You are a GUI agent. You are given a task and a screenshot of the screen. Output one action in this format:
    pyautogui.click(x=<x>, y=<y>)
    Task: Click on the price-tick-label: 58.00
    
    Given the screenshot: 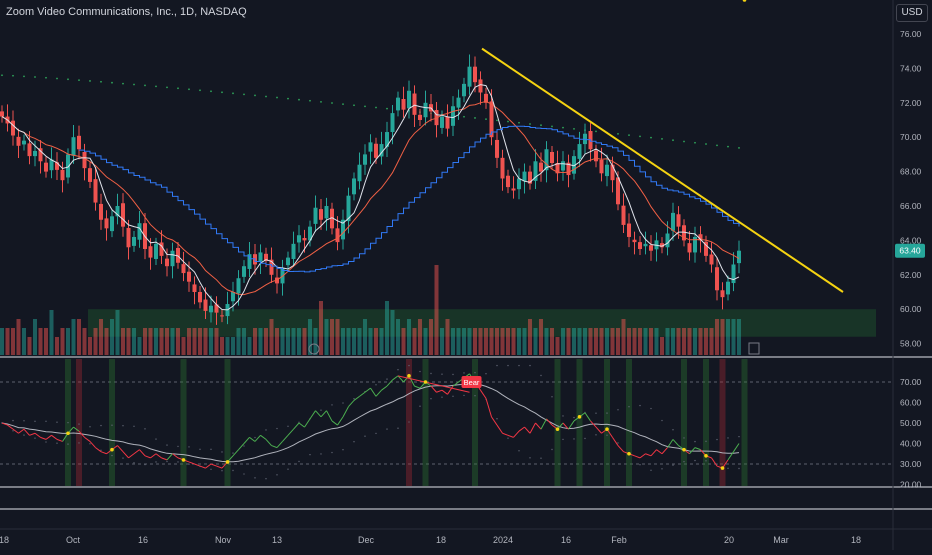 What is the action you would take?
    pyautogui.click(x=911, y=344)
    